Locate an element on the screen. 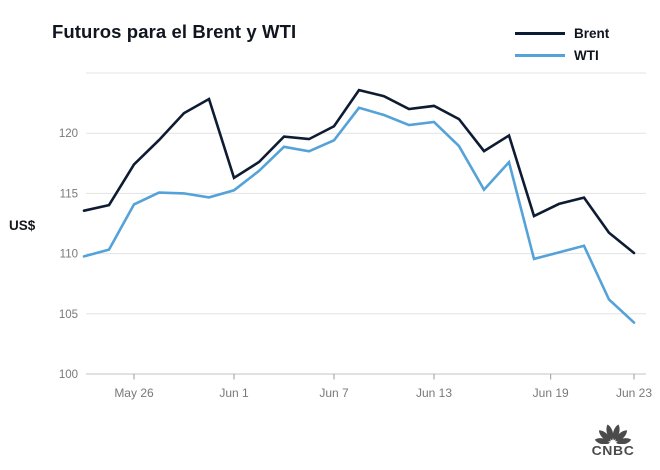 Image resolution: width=660 pixels, height=470 pixels. x-tick-label: Jun 23 is located at coordinates (634, 393).